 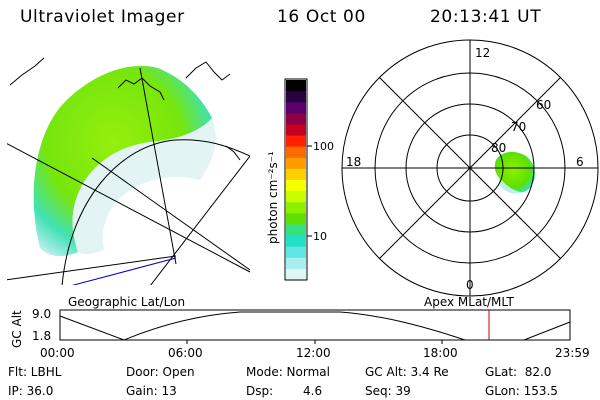 What do you see at coordinates (160, 372) in the screenshot?
I see `status-door: Door: Open` at bounding box center [160, 372].